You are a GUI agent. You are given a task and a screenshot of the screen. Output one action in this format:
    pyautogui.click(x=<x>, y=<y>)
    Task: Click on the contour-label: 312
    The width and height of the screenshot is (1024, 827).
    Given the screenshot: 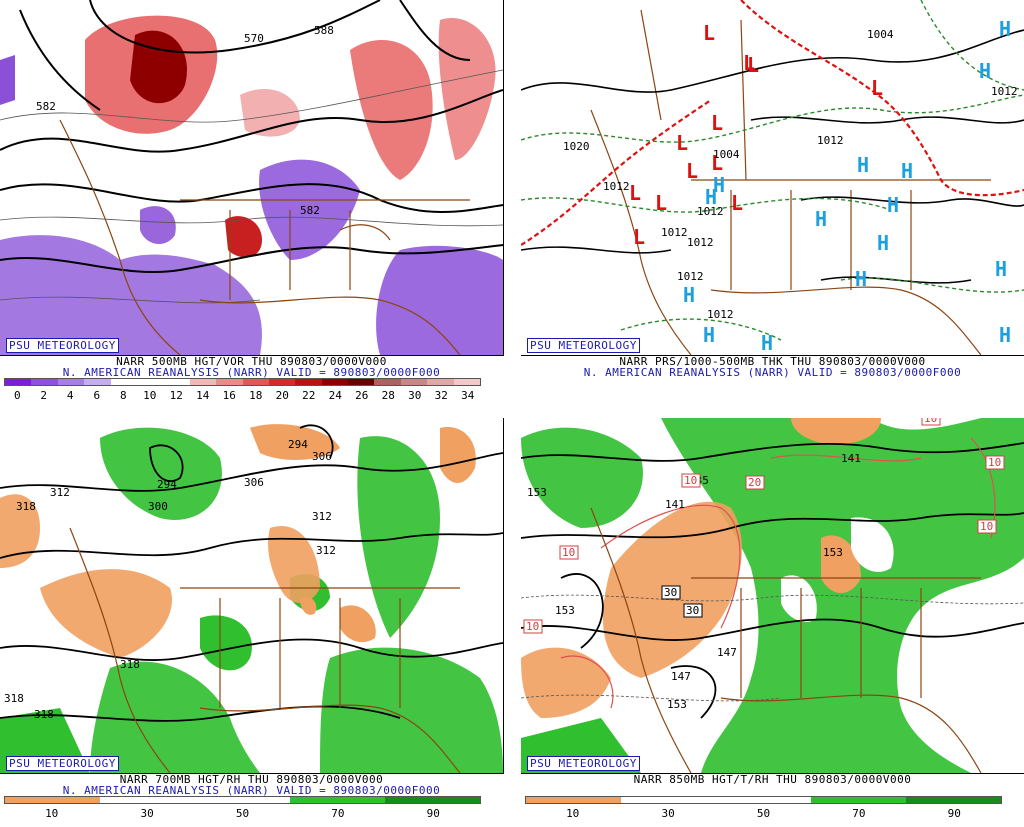 What is the action you would take?
    pyautogui.click(x=60, y=492)
    